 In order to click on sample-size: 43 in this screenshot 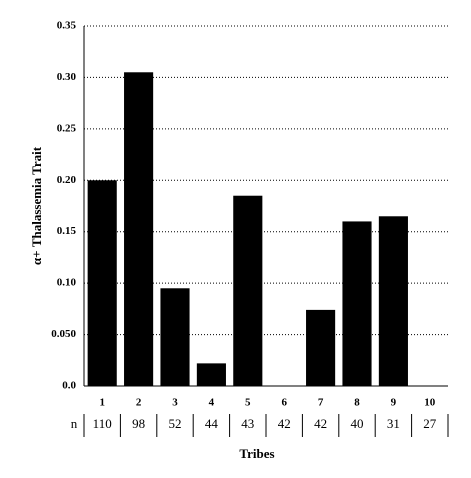, I will do `click(247, 423)`.